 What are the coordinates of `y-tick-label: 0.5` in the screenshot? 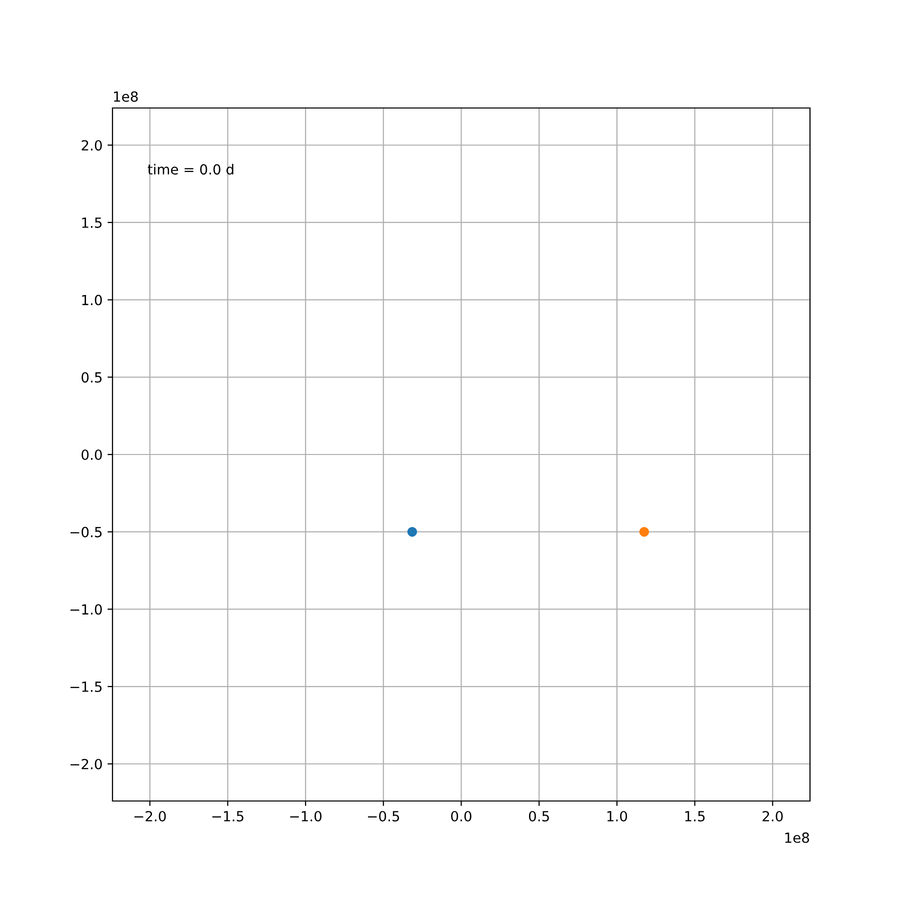 It's located at (92, 377).